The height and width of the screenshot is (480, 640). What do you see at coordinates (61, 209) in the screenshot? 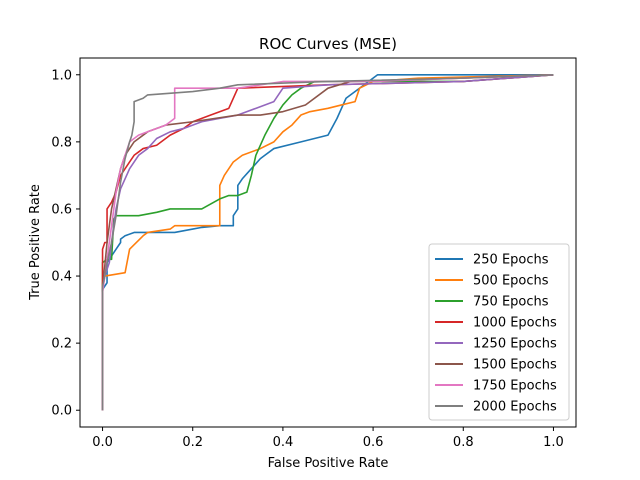
I see `y-tick-label: 0.6` at bounding box center [61, 209].